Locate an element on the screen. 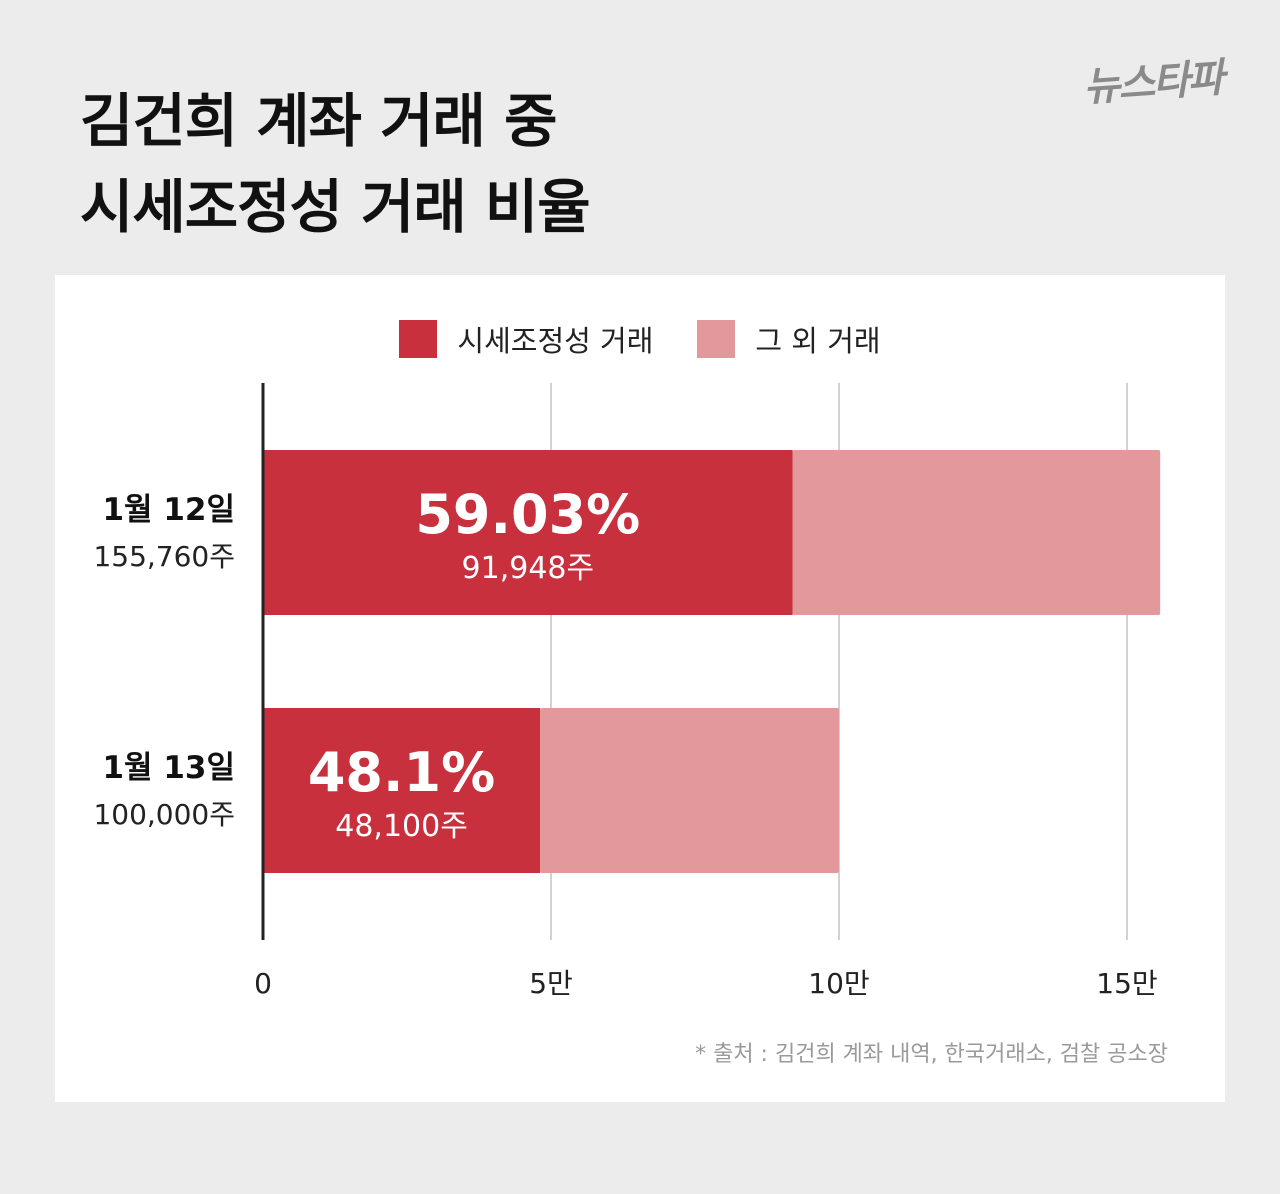  legend-label-manipulation: 시세조정성 거래 is located at coordinates (555, 341).